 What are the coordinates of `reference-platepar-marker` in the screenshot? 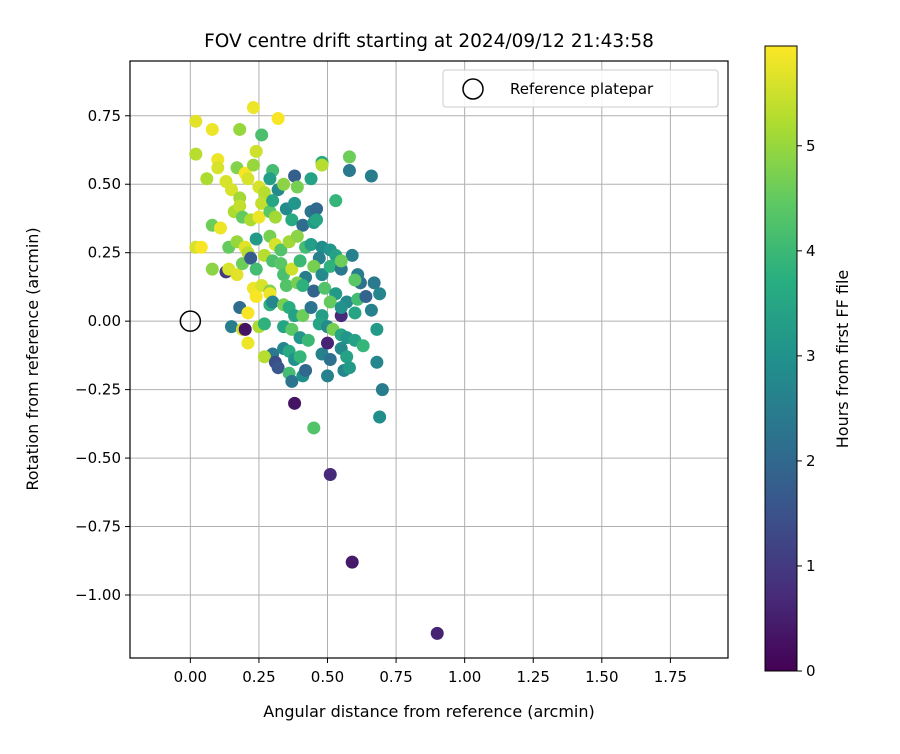 It's located at (190, 321).